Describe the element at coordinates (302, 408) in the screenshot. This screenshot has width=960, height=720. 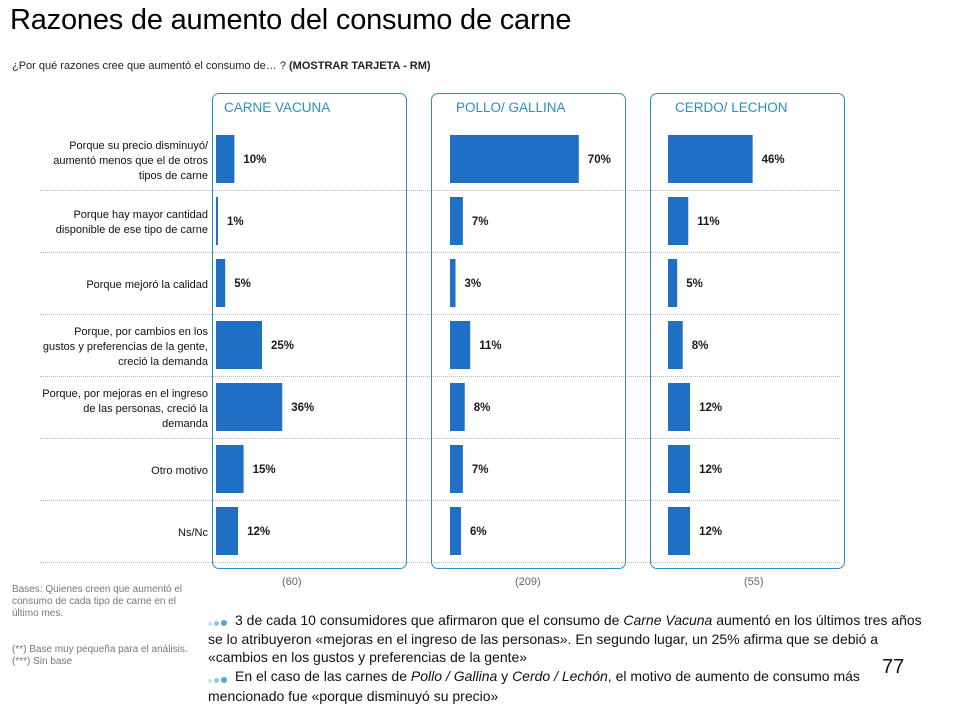
I see `bar-value-label: 36%` at that location.